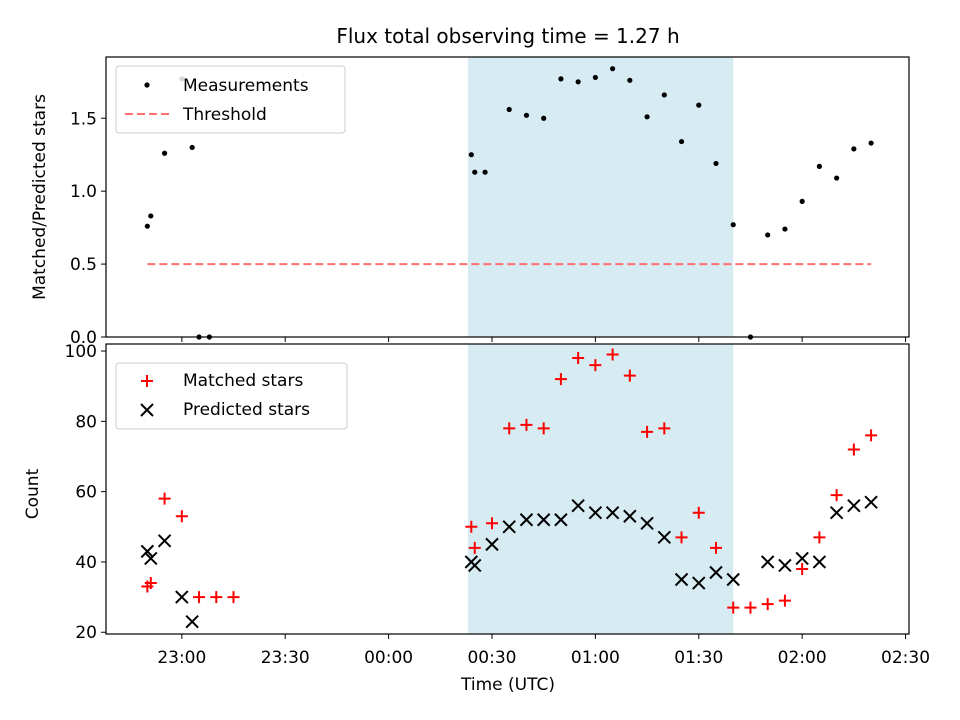 This screenshot has width=960, height=720. I want to click on legend-measurements-label: Measurements, so click(246, 86).